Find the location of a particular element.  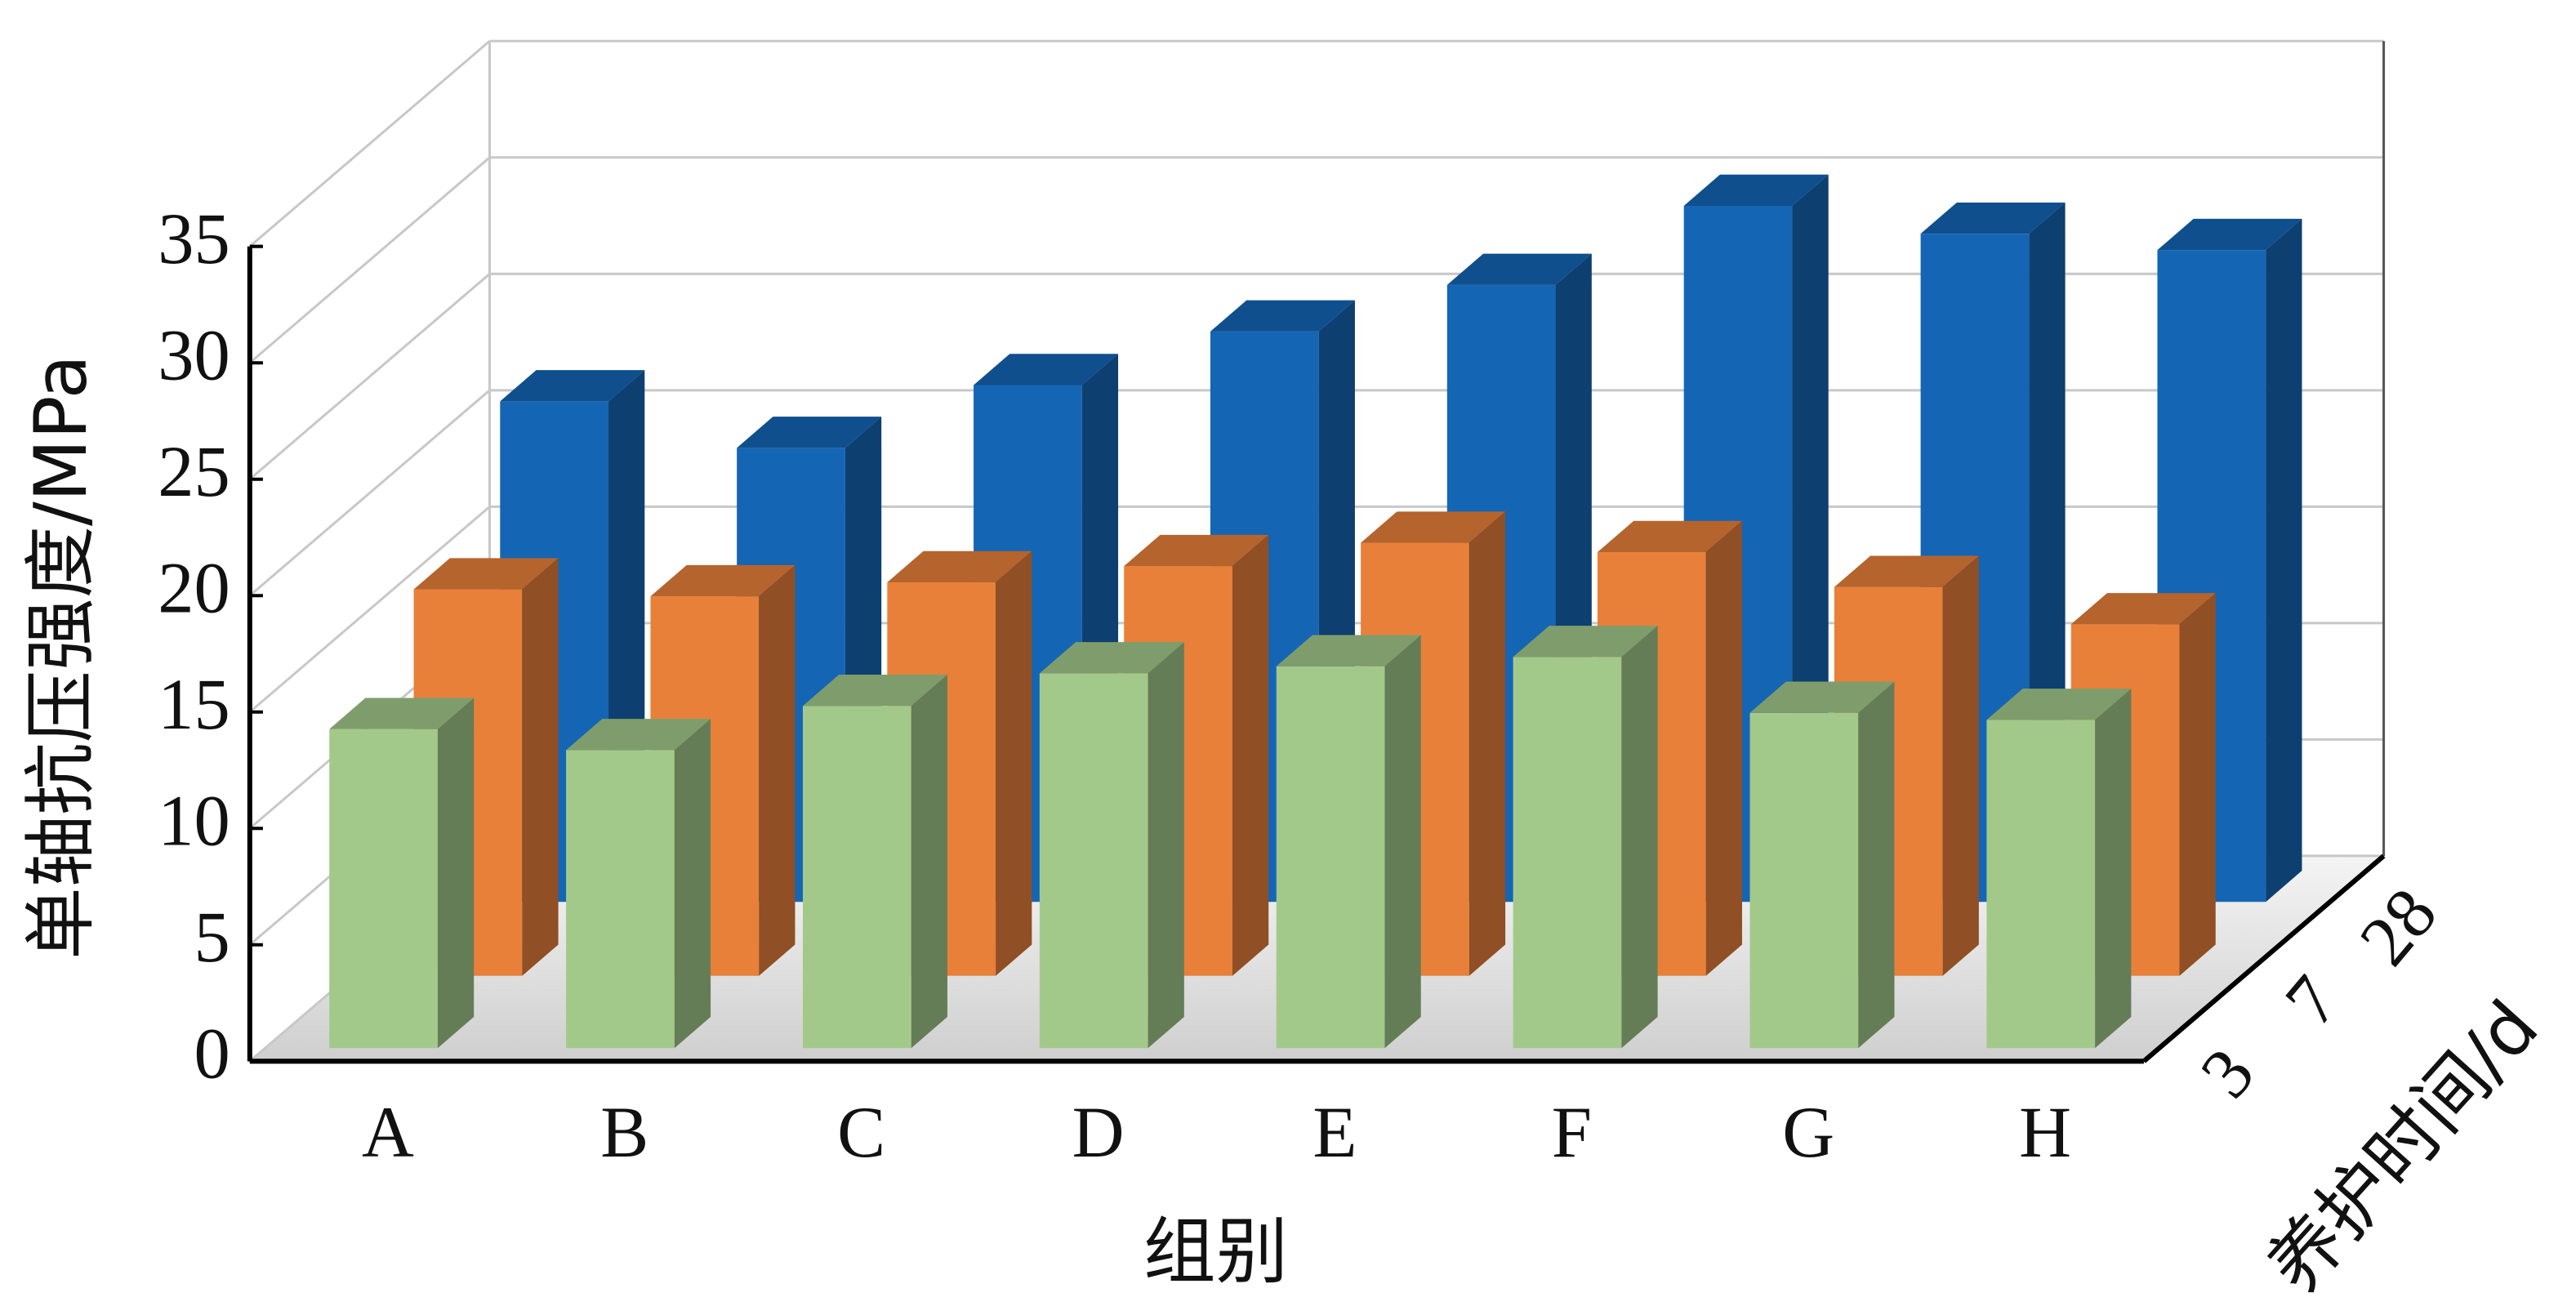

x-tick-label: F is located at coordinates (1572, 1133).